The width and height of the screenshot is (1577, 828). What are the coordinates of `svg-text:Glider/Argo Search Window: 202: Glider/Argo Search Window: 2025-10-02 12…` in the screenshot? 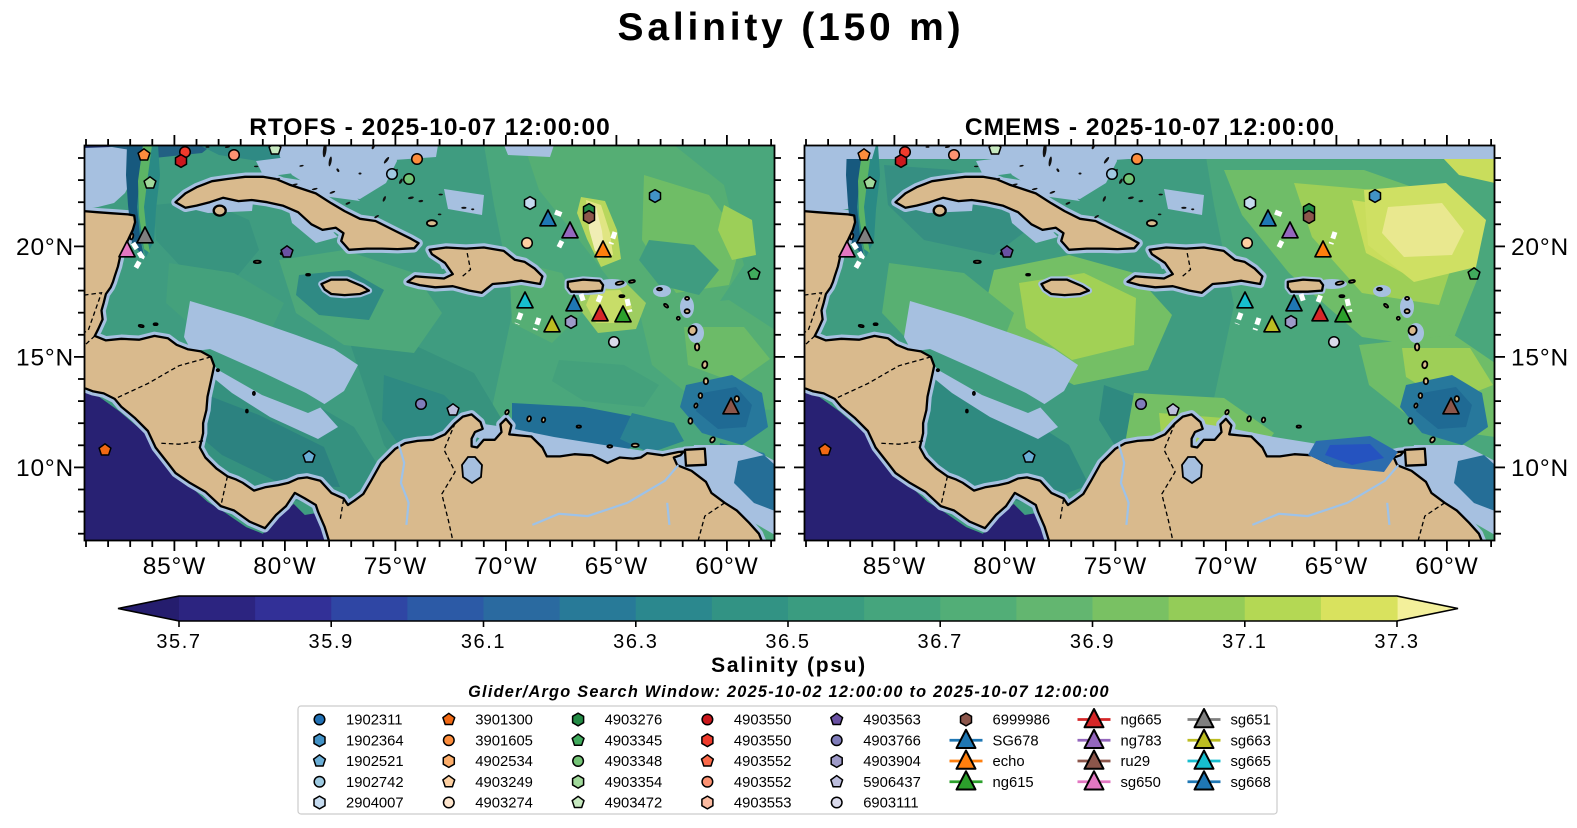 It's located at (789, 692).